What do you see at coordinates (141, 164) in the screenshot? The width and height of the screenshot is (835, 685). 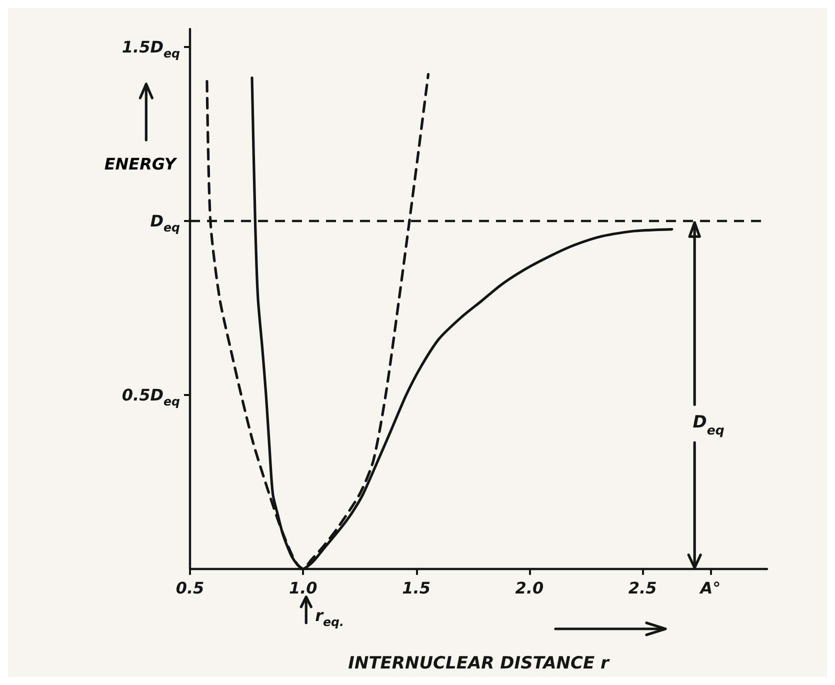 I see `y-axis-title: ENERGY` at bounding box center [141, 164].